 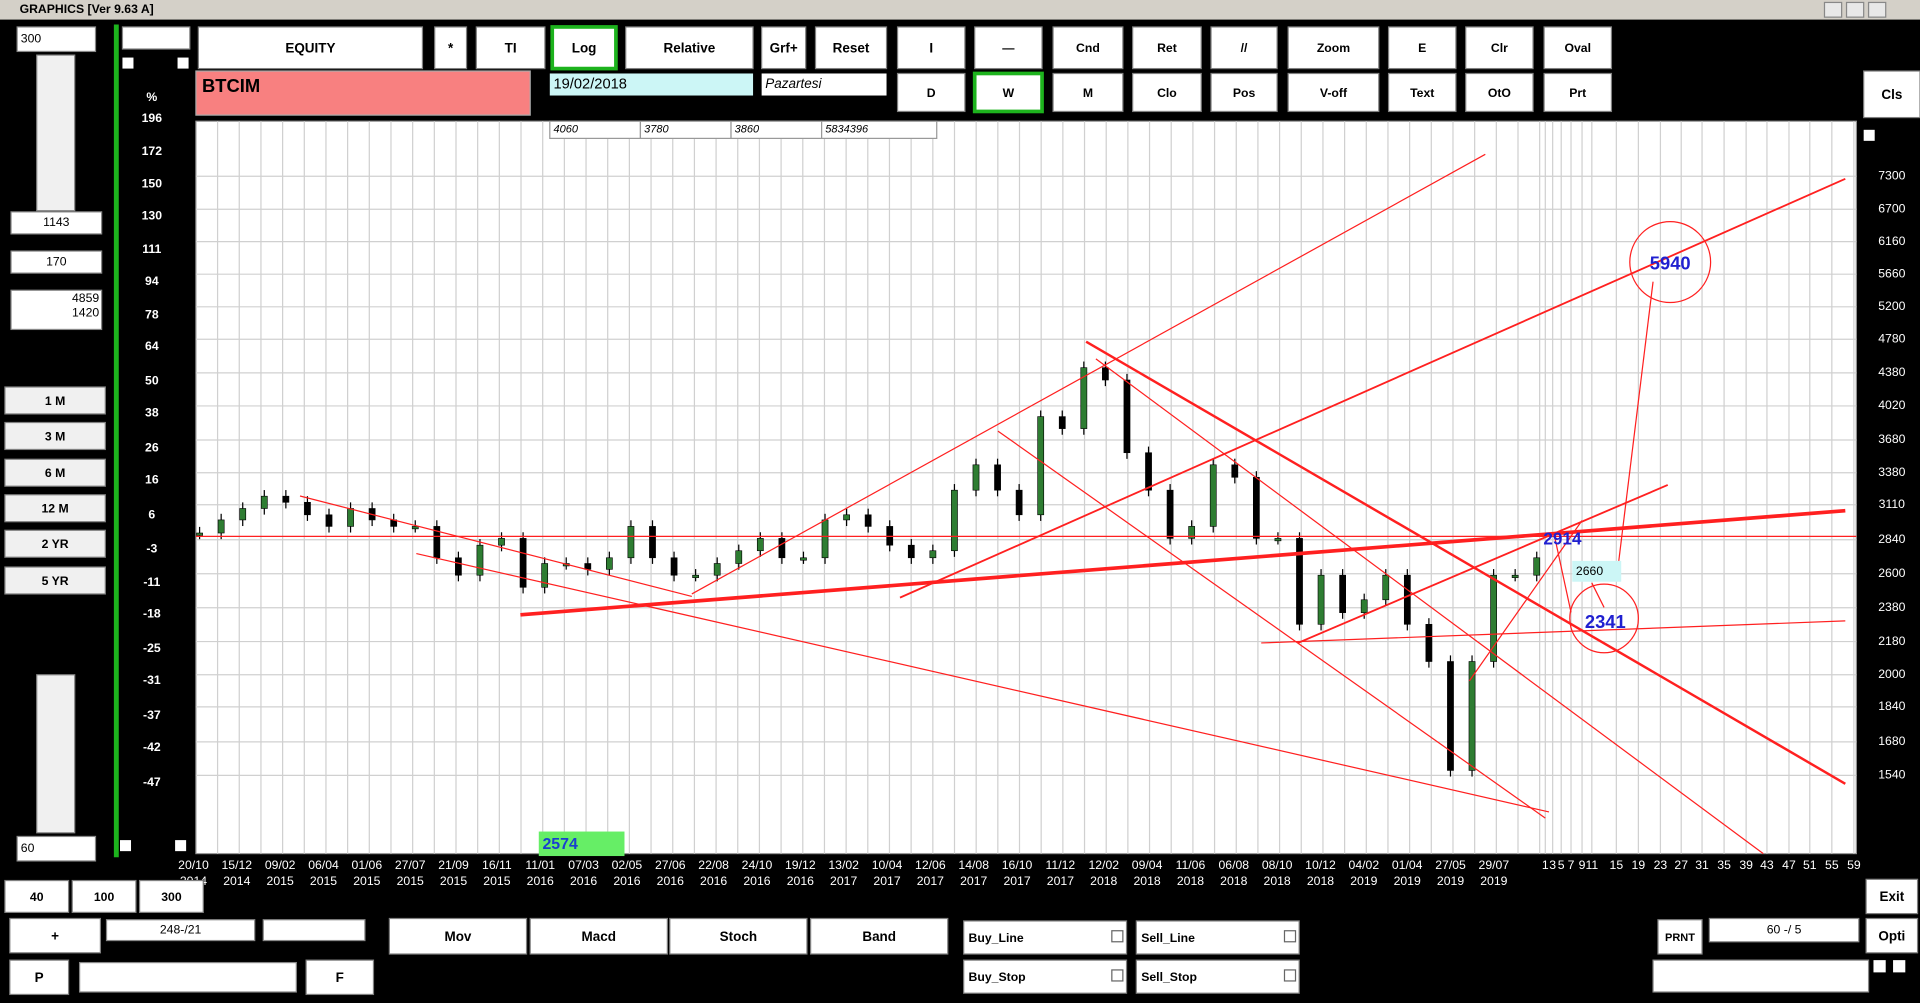 I want to click on y-tick-label: 1840, so click(x=1891, y=706).